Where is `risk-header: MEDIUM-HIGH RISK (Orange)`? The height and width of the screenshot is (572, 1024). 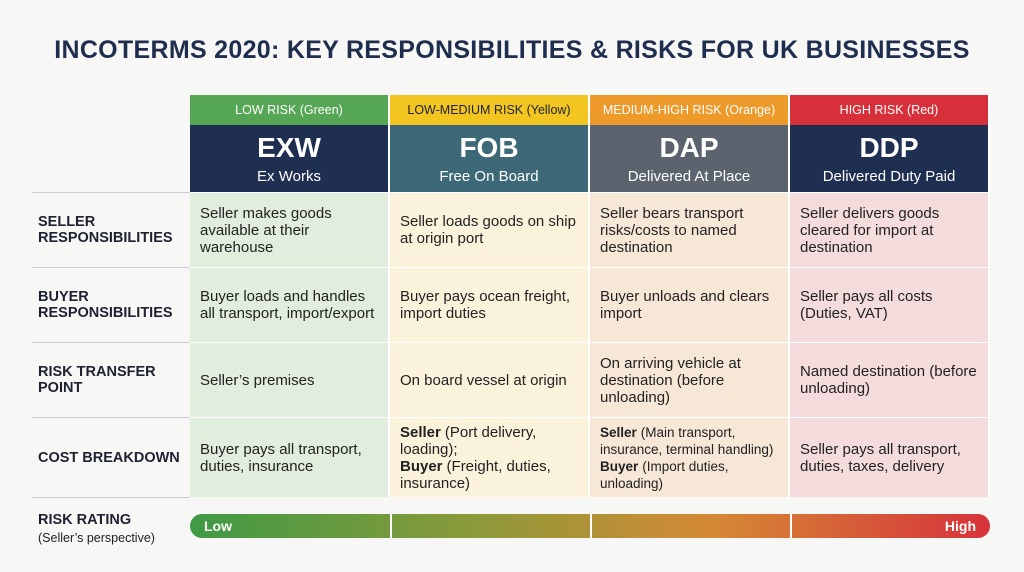 risk-header: MEDIUM-HIGH RISK (Orange) is located at coordinates (690, 110).